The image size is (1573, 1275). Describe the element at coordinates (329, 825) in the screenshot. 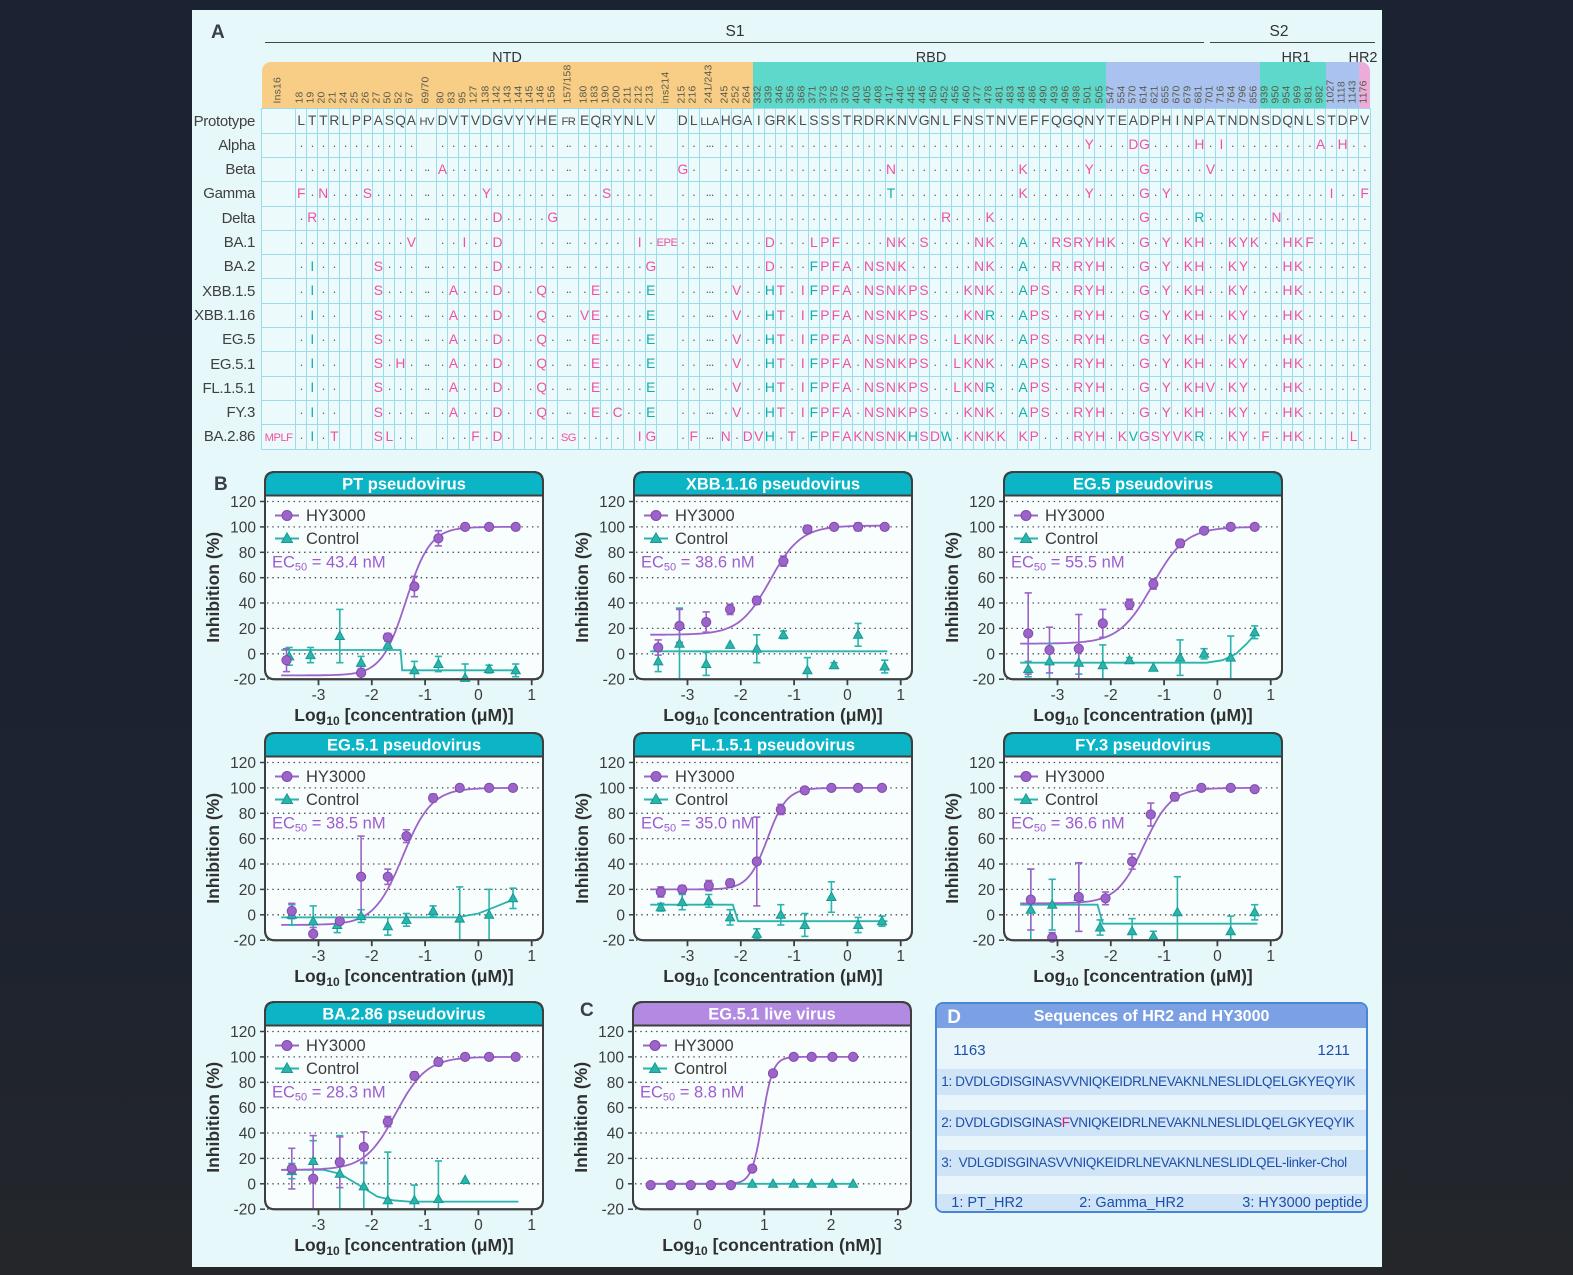

I see `svg-text: EC50 = 38.5 nM` at that location.